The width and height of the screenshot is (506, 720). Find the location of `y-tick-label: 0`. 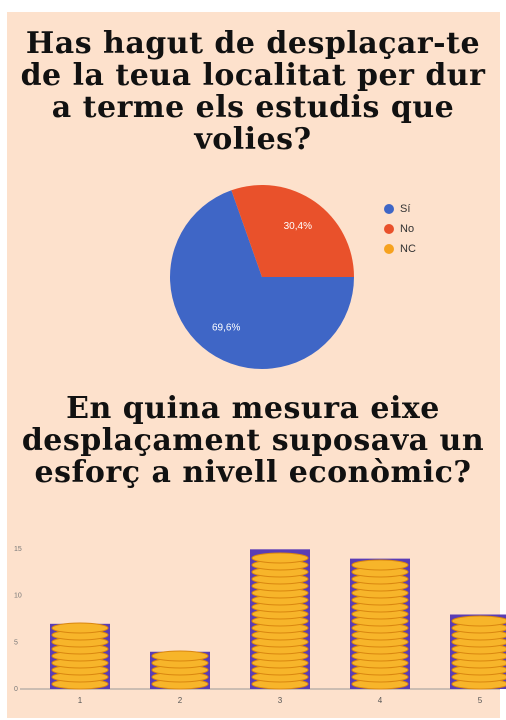

y-tick-label: 0 is located at coordinates (16, 689).